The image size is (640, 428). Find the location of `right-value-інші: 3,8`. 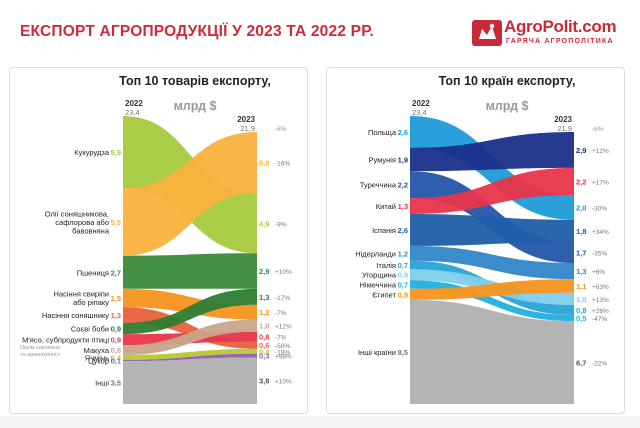

right-value-інші: 3,8 is located at coordinates (264, 381).